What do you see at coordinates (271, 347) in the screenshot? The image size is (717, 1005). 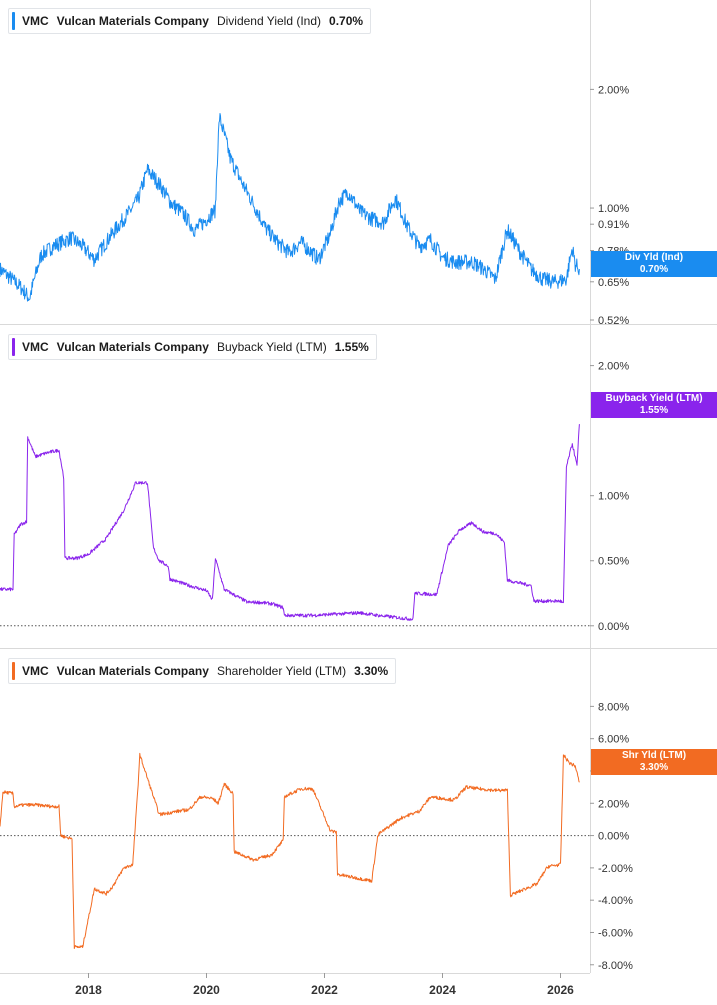 I see `legend-metric: Buyback Yield (LTM)` at bounding box center [271, 347].